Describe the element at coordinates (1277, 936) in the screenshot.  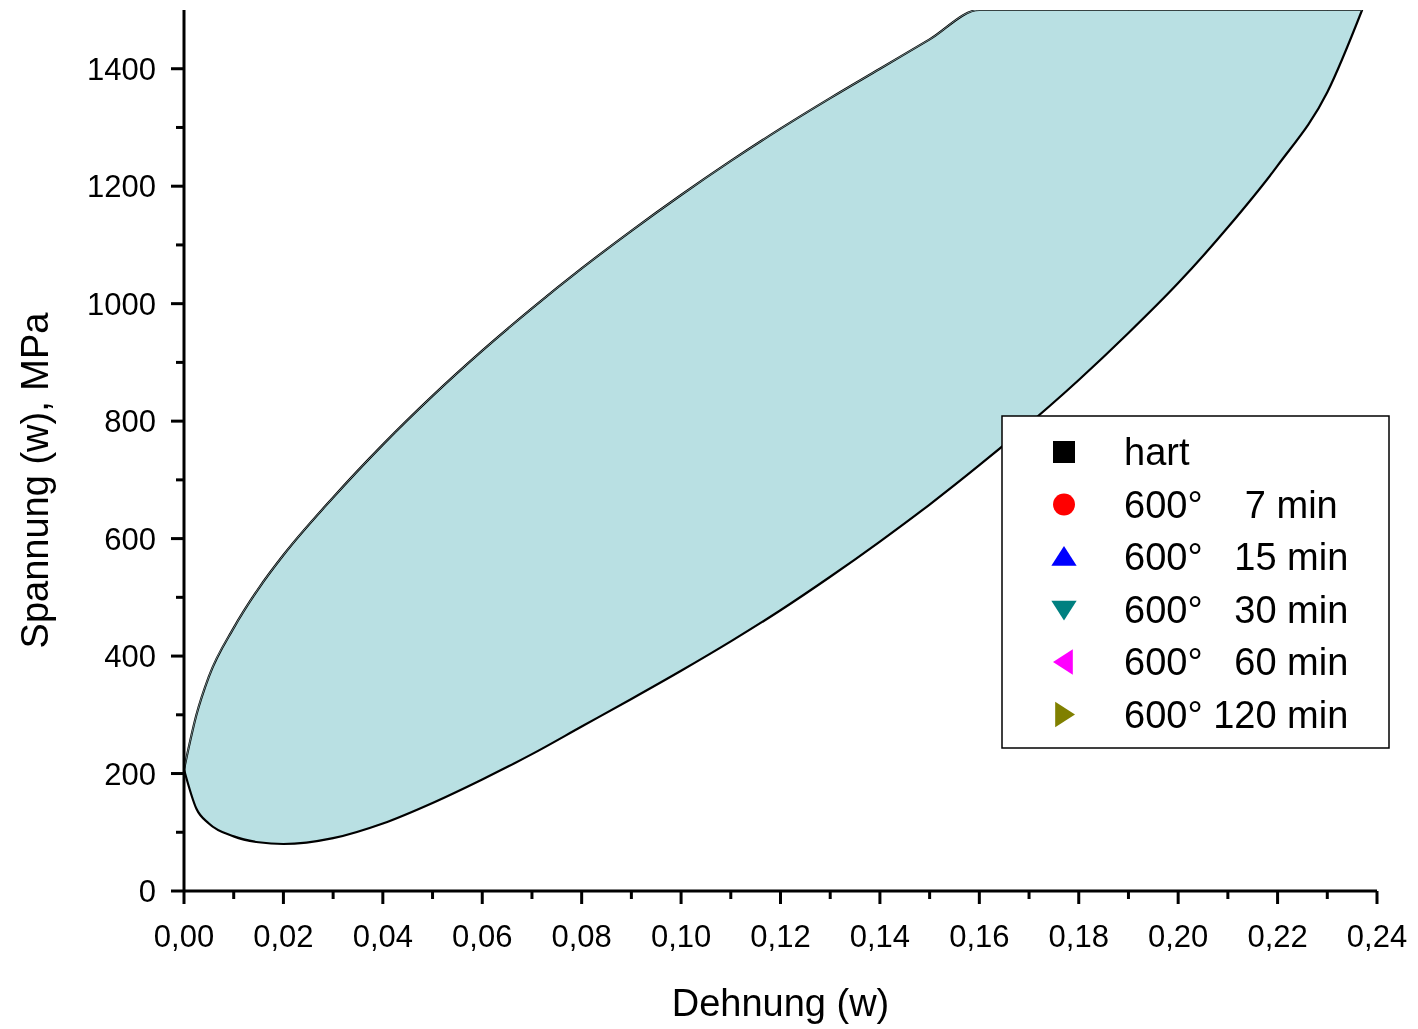
I see `x-tick-label: 0,22` at that location.